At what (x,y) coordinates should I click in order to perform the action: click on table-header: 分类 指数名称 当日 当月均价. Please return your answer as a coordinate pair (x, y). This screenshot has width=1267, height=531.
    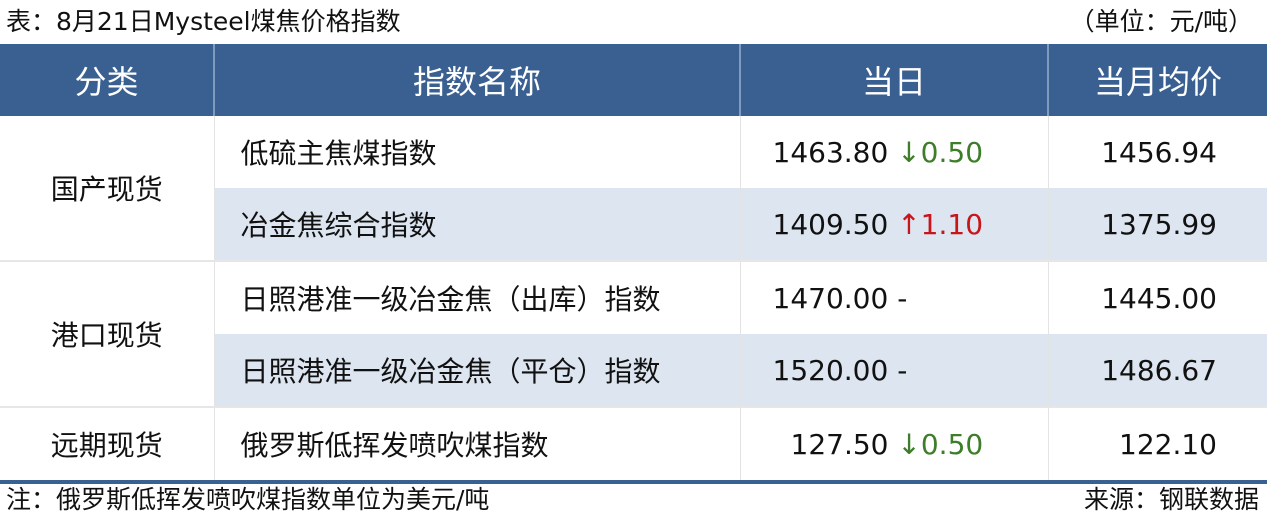
    Looking at the image, I should click on (633, 80).